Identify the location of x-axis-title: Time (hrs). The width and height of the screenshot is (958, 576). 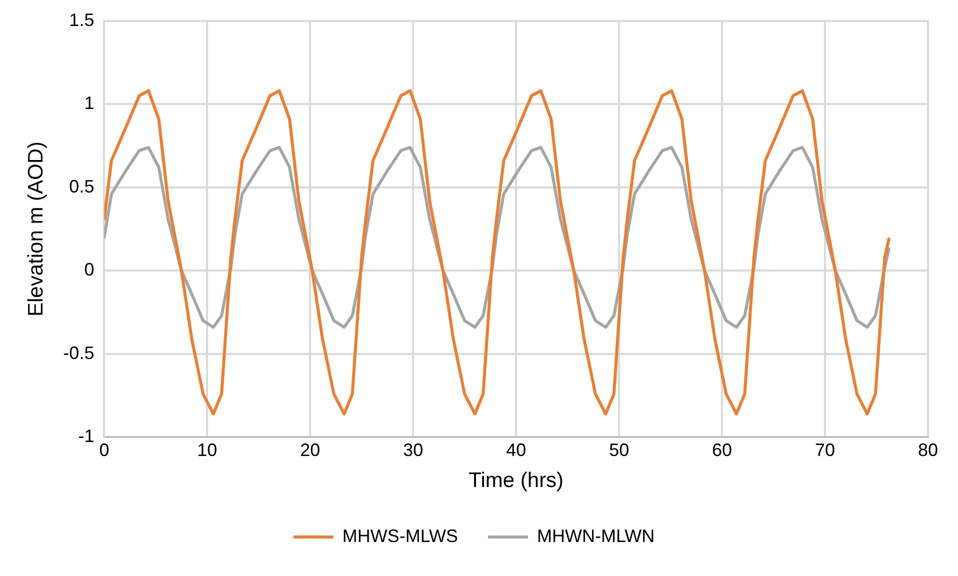
(516, 480).